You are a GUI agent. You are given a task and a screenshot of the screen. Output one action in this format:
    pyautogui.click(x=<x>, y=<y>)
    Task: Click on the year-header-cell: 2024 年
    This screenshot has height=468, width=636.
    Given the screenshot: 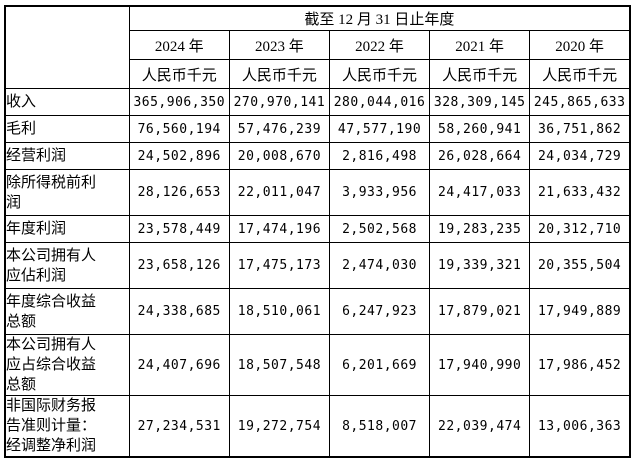 What is the action you would take?
    pyautogui.click(x=179, y=45)
    